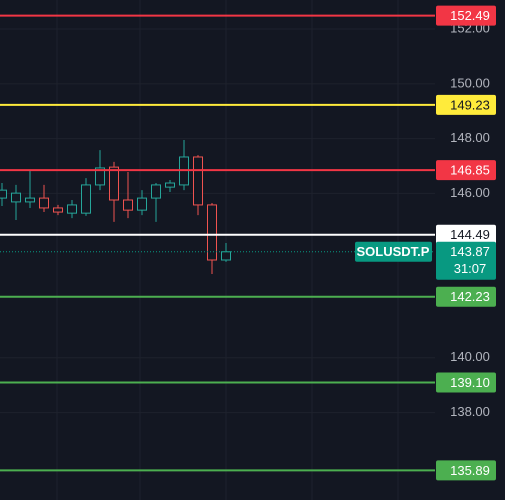  What do you see at coordinates (470, 251) in the screenshot?
I see `current-price-label: 143.87` at bounding box center [470, 251].